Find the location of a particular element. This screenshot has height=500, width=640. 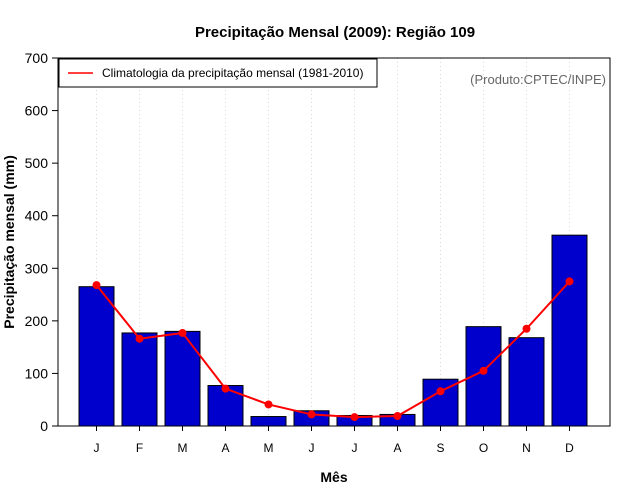

y-tick-label: 200 is located at coordinates (37, 321).